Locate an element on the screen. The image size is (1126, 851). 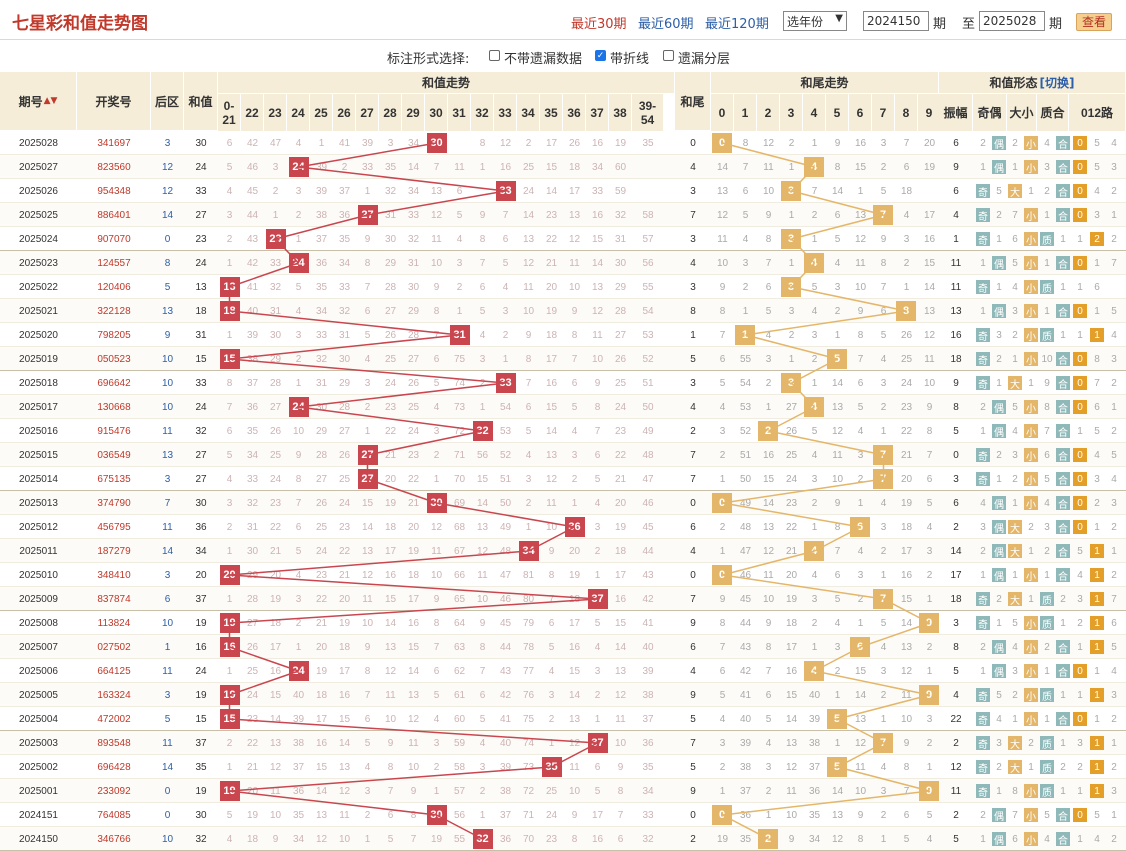
pc-miss: 2 is located at coordinates (1063, 767).